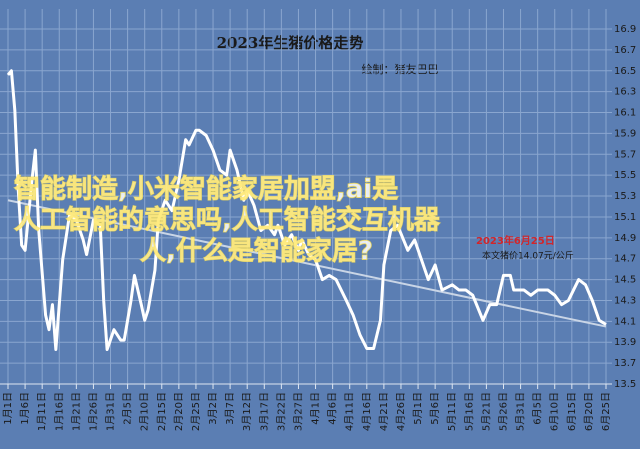 This screenshot has height=449, width=640. What do you see at coordinates (503, 411) in the screenshot?
I see `x-tick-label: 5月26日` at bounding box center [503, 411].